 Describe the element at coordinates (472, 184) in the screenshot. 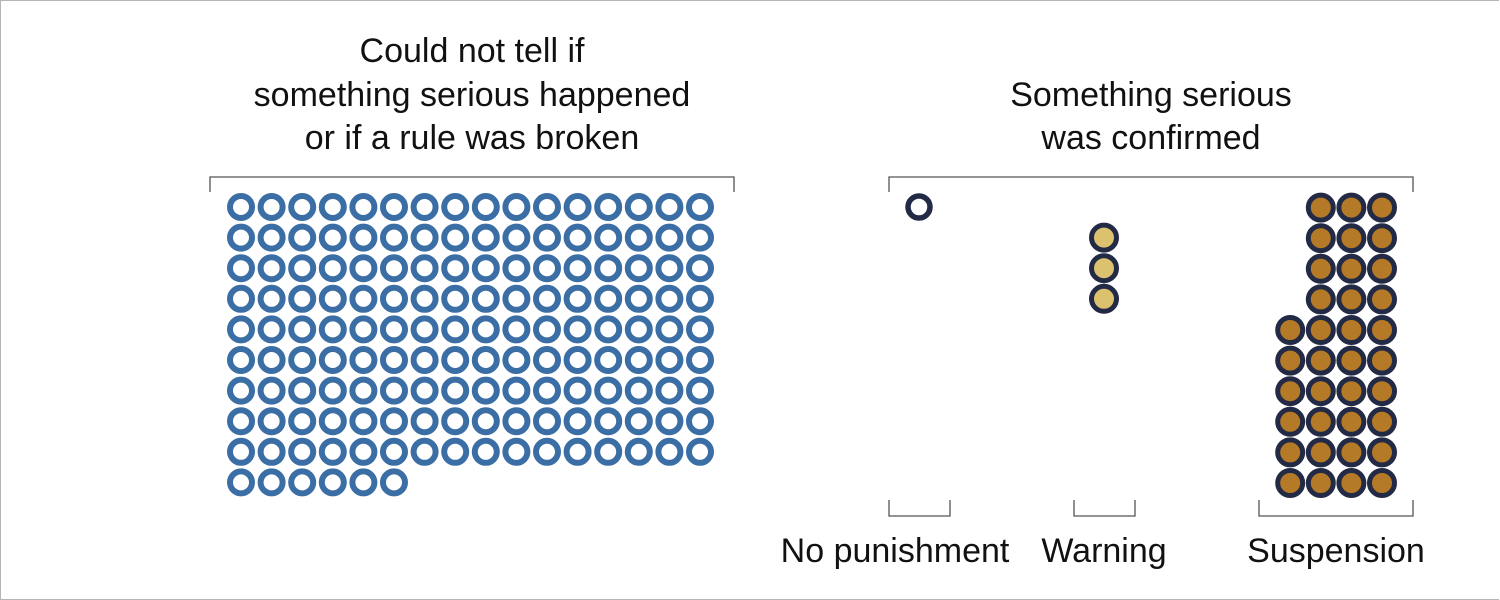

I see `left-top-bracket` at that location.